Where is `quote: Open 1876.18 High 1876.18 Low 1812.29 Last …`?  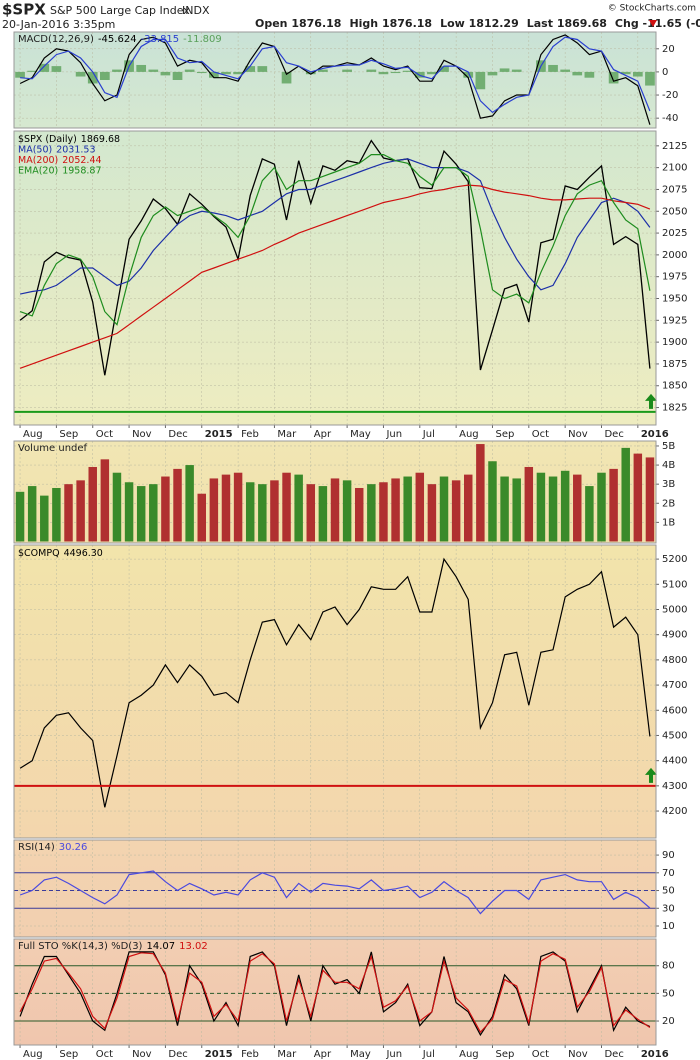
quote: Open 1876.18 High 1876.18 Low 1812.29 Last … is located at coordinates (477, 23).